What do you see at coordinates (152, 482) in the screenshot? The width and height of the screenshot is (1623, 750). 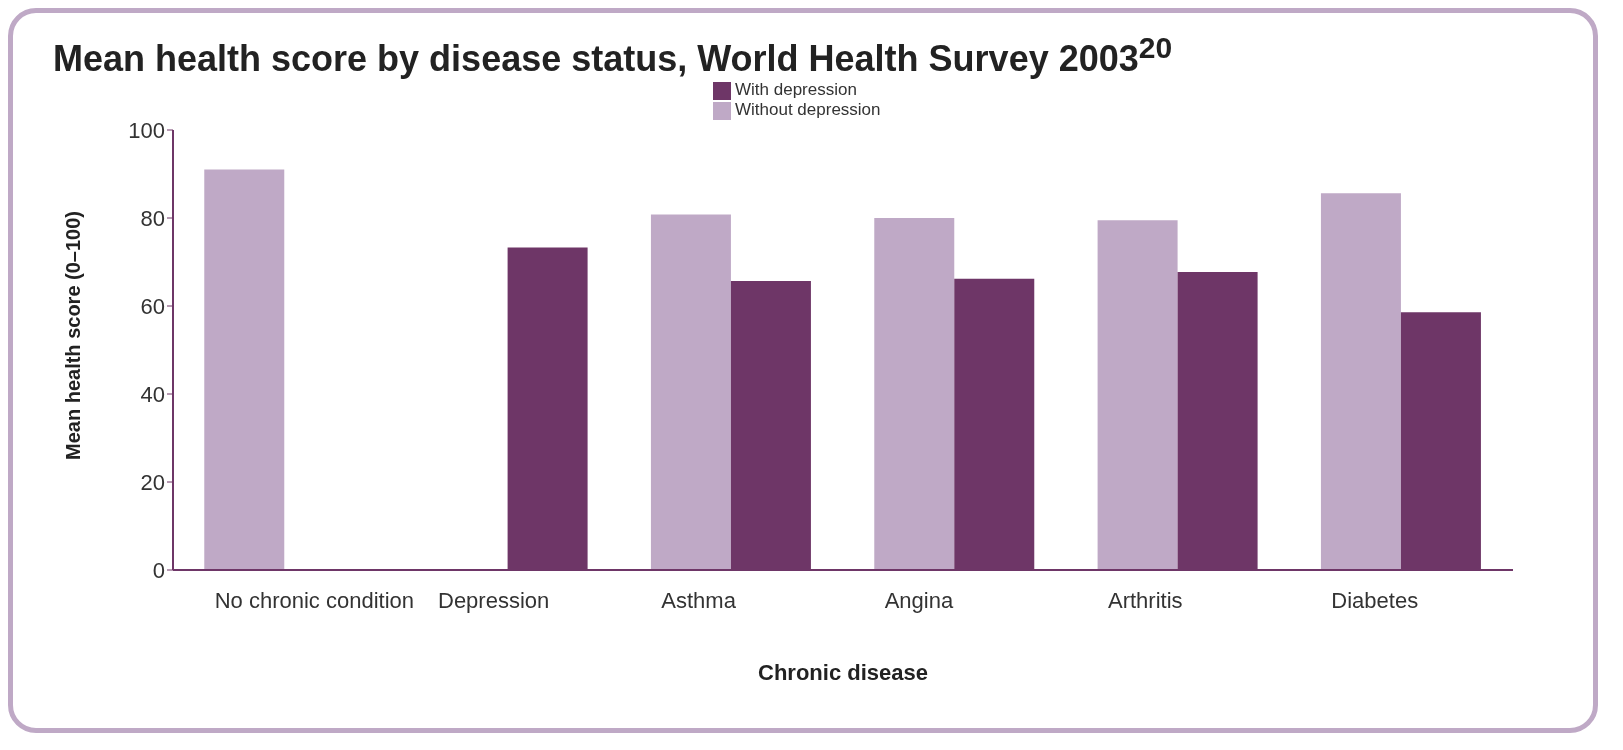 I see `y-tick-label: 20` at bounding box center [152, 482].